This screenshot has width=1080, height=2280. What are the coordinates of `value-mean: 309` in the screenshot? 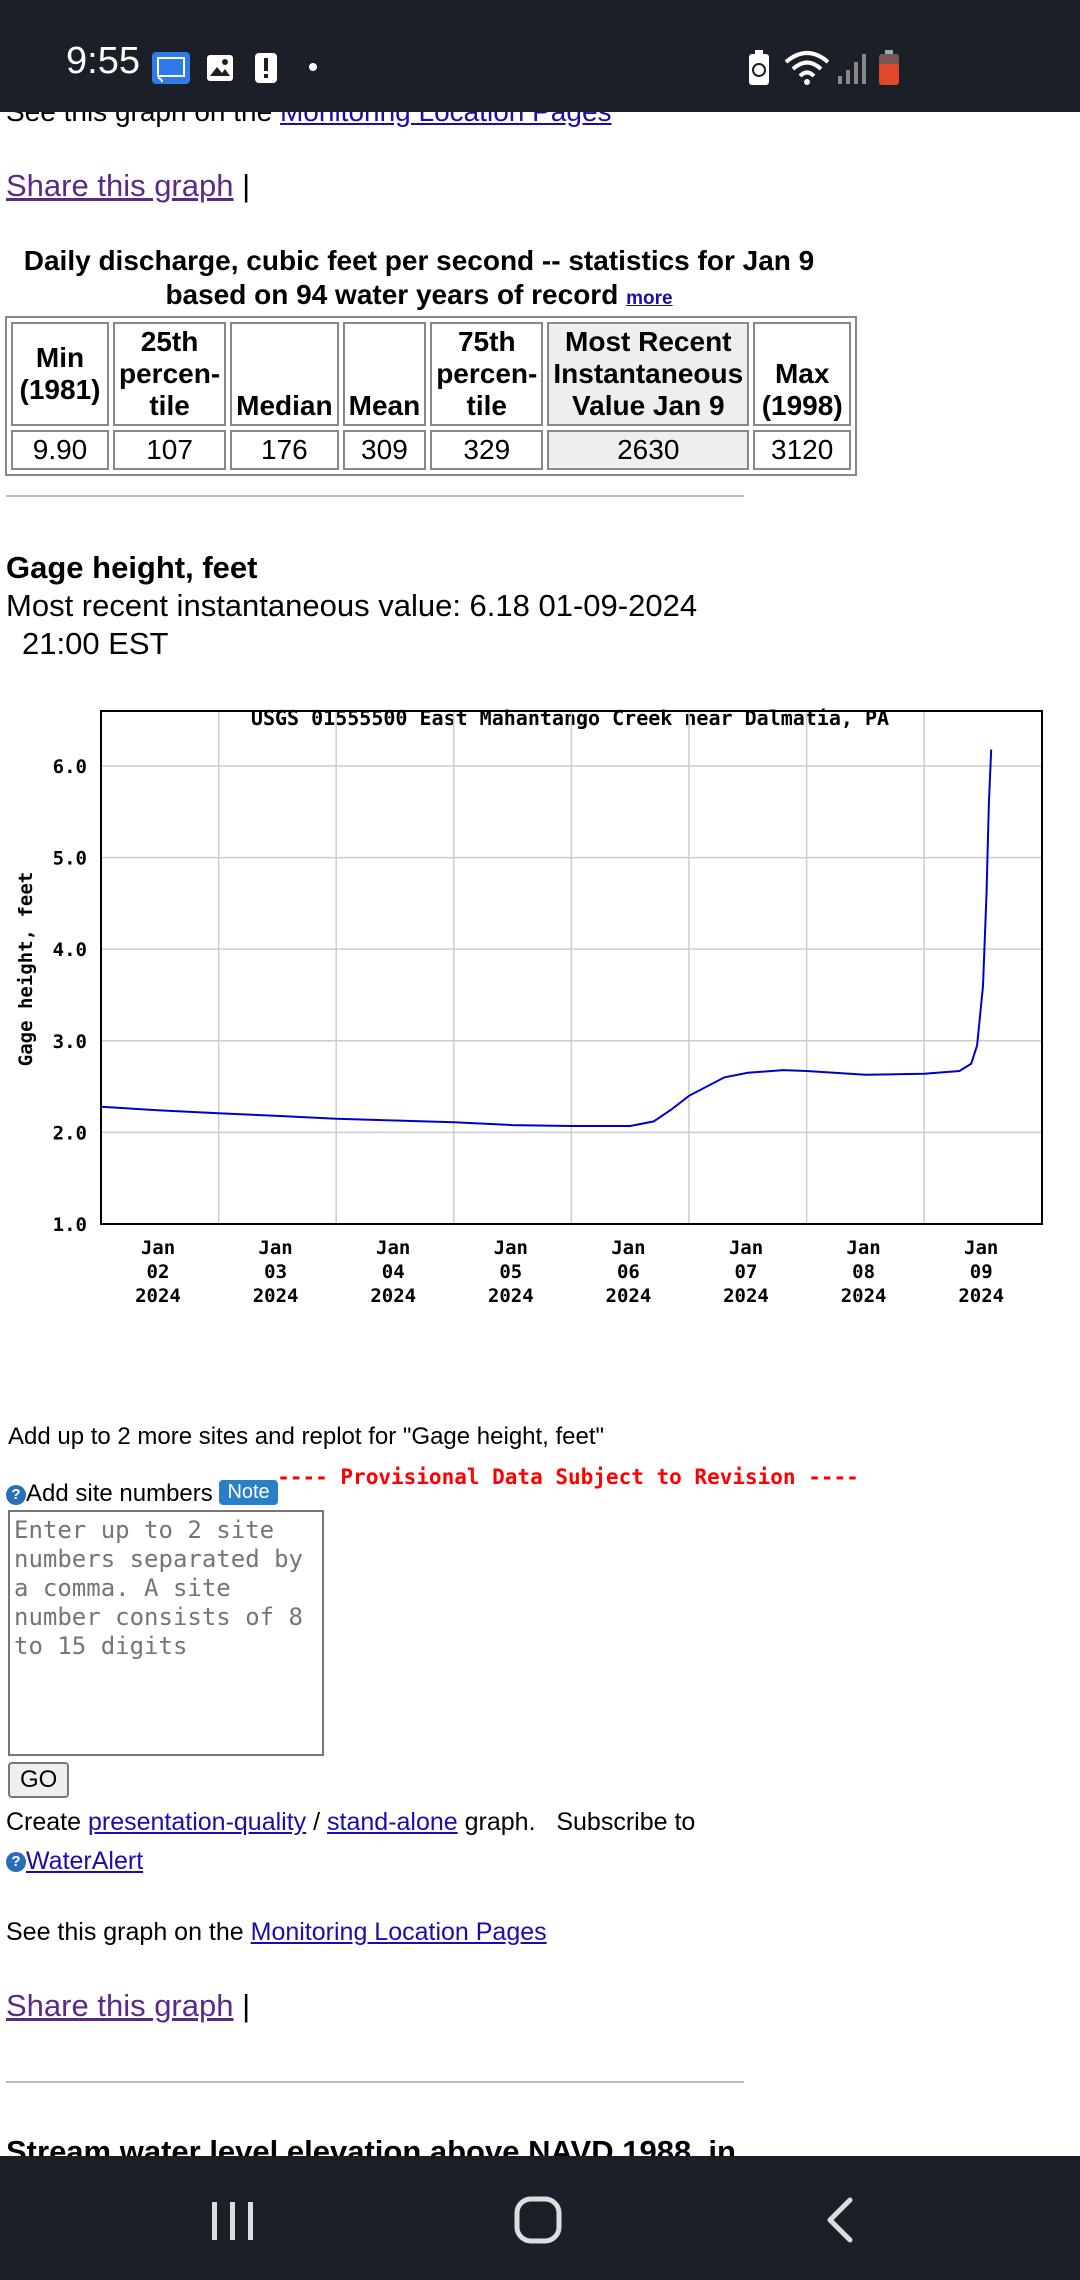 It's located at (384, 450).